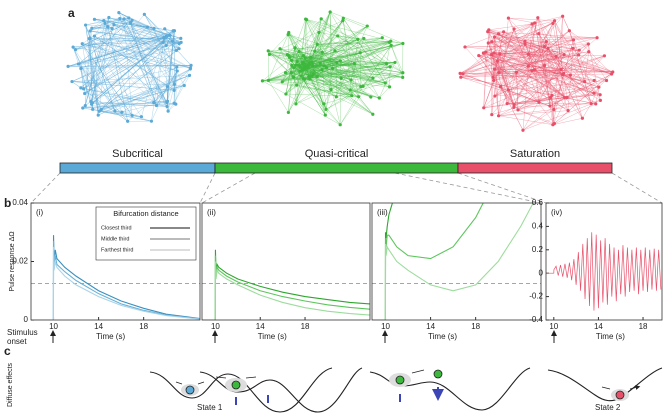 The image size is (668, 418). Describe the element at coordinates (22, 332) in the screenshot. I see `stimulus-label: Stimulus` at that location.